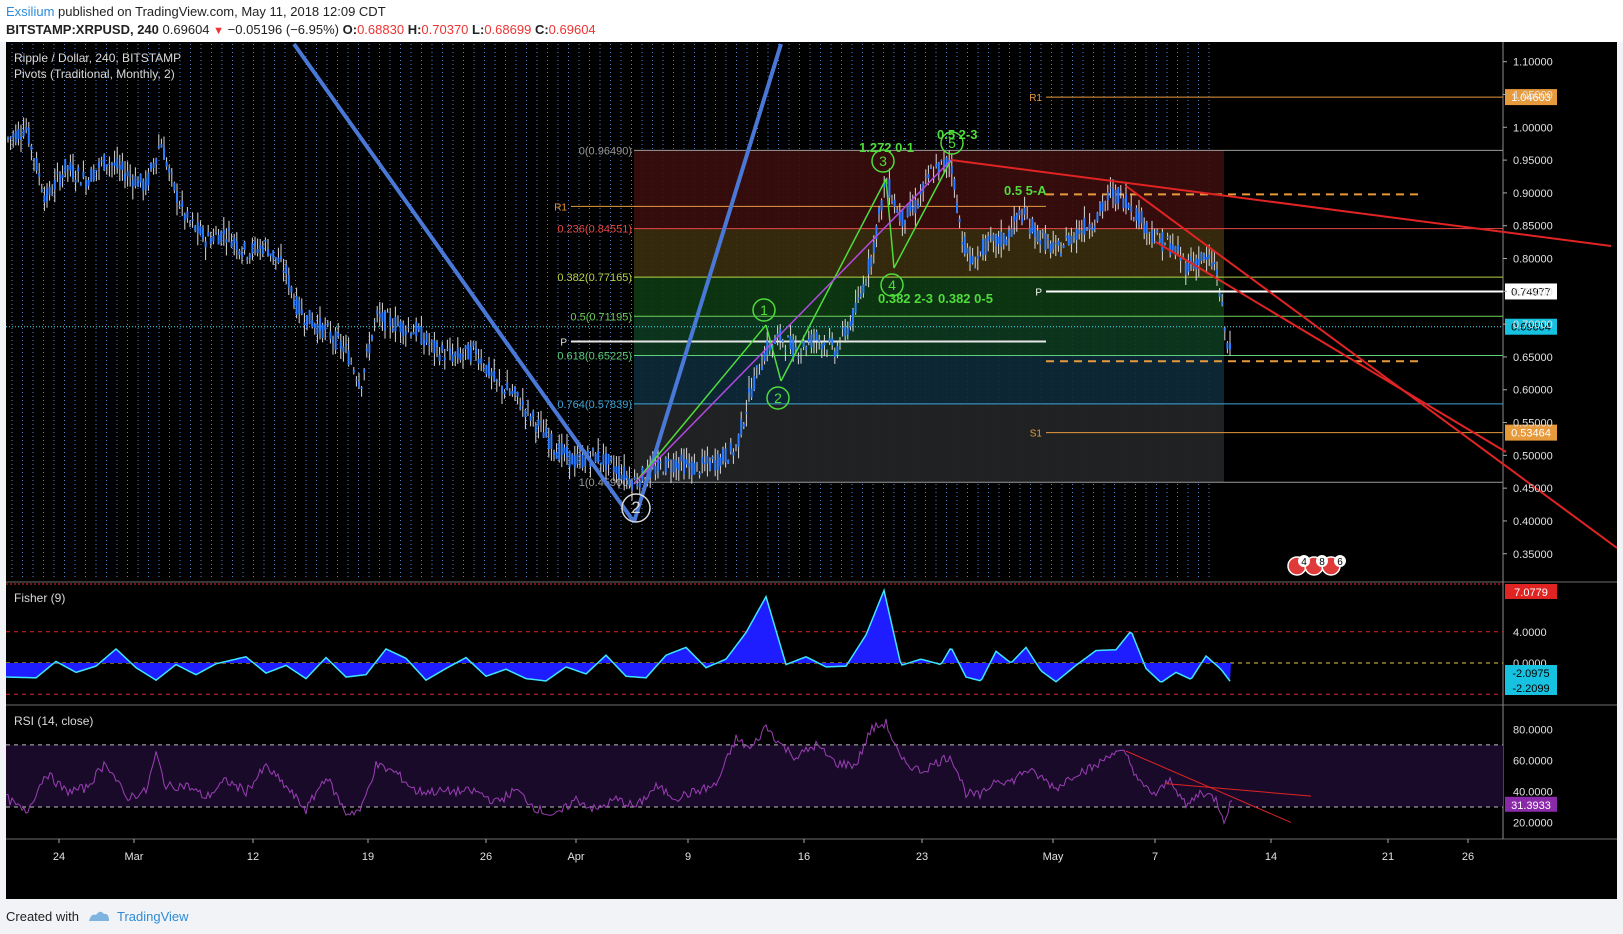  What do you see at coordinates (153, 916) in the screenshot?
I see `tradingview-brand-link: TradingView` at bounding box center [153, 916].